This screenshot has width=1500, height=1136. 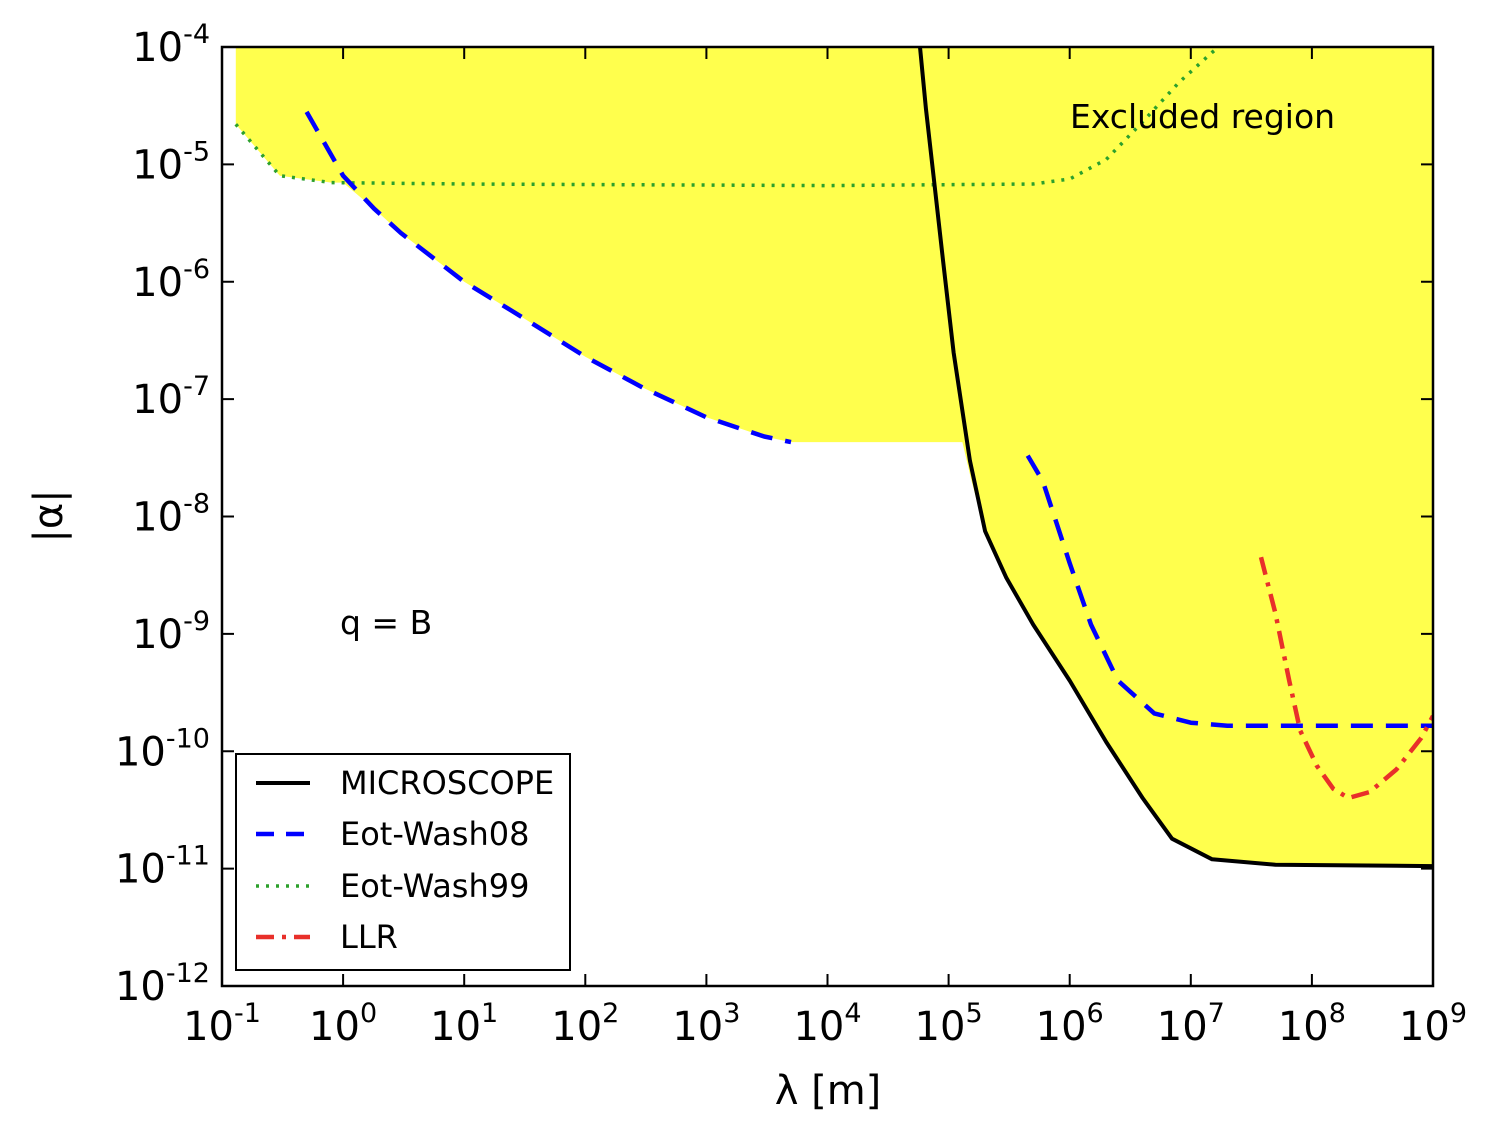 What do you see at coordinates (162, 749) in the screenshot?
I see `y-tick-label: 10⁻¹⁰` at bounding box center [162, 749].